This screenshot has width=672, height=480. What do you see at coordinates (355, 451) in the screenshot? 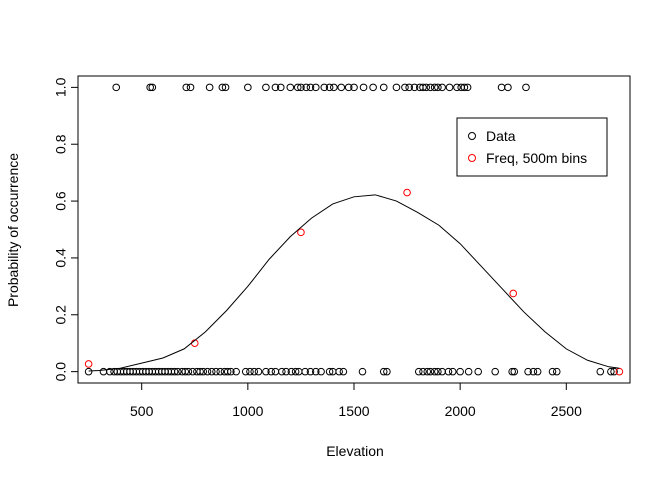
I see `x-axis-title: Elevation` at bounding box center [355, 451].